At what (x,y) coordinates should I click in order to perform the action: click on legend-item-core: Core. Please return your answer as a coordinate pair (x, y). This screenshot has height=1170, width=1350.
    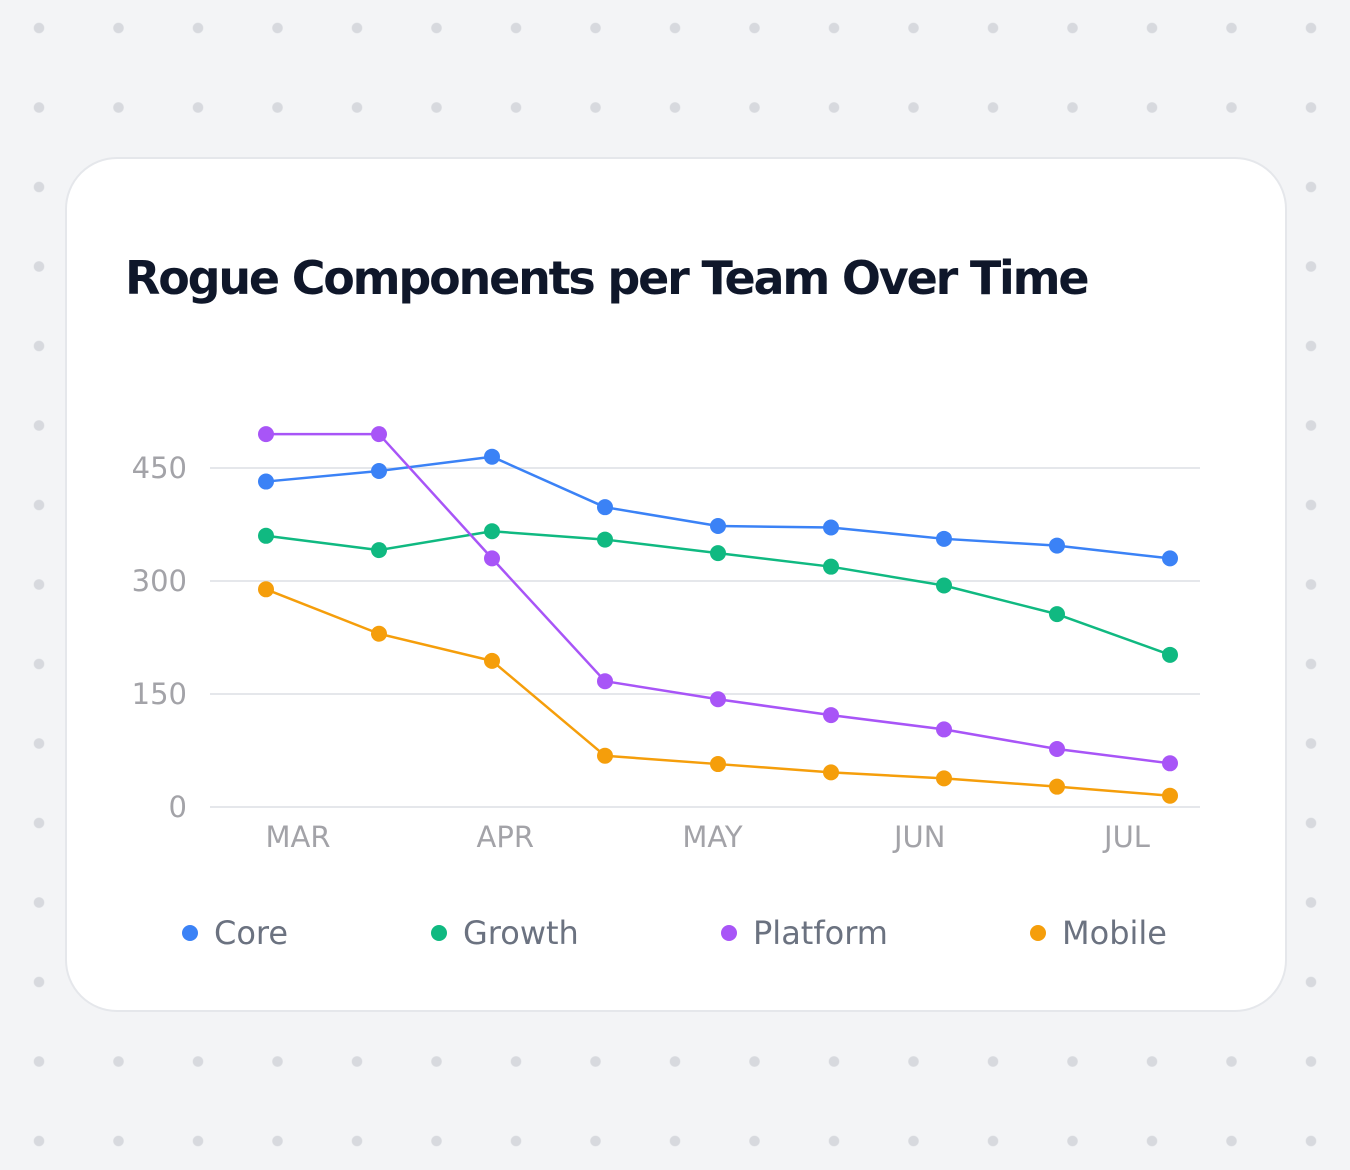
    Looking at the image, I should click on (235, 933).